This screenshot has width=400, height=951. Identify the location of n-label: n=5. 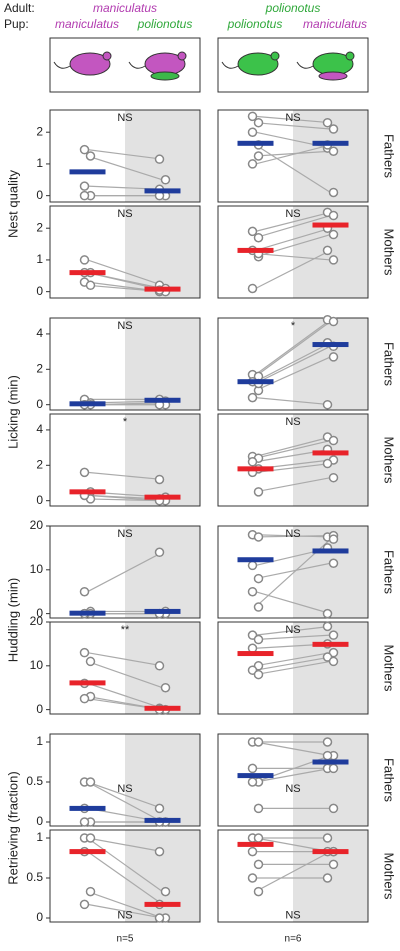
(125, 939).